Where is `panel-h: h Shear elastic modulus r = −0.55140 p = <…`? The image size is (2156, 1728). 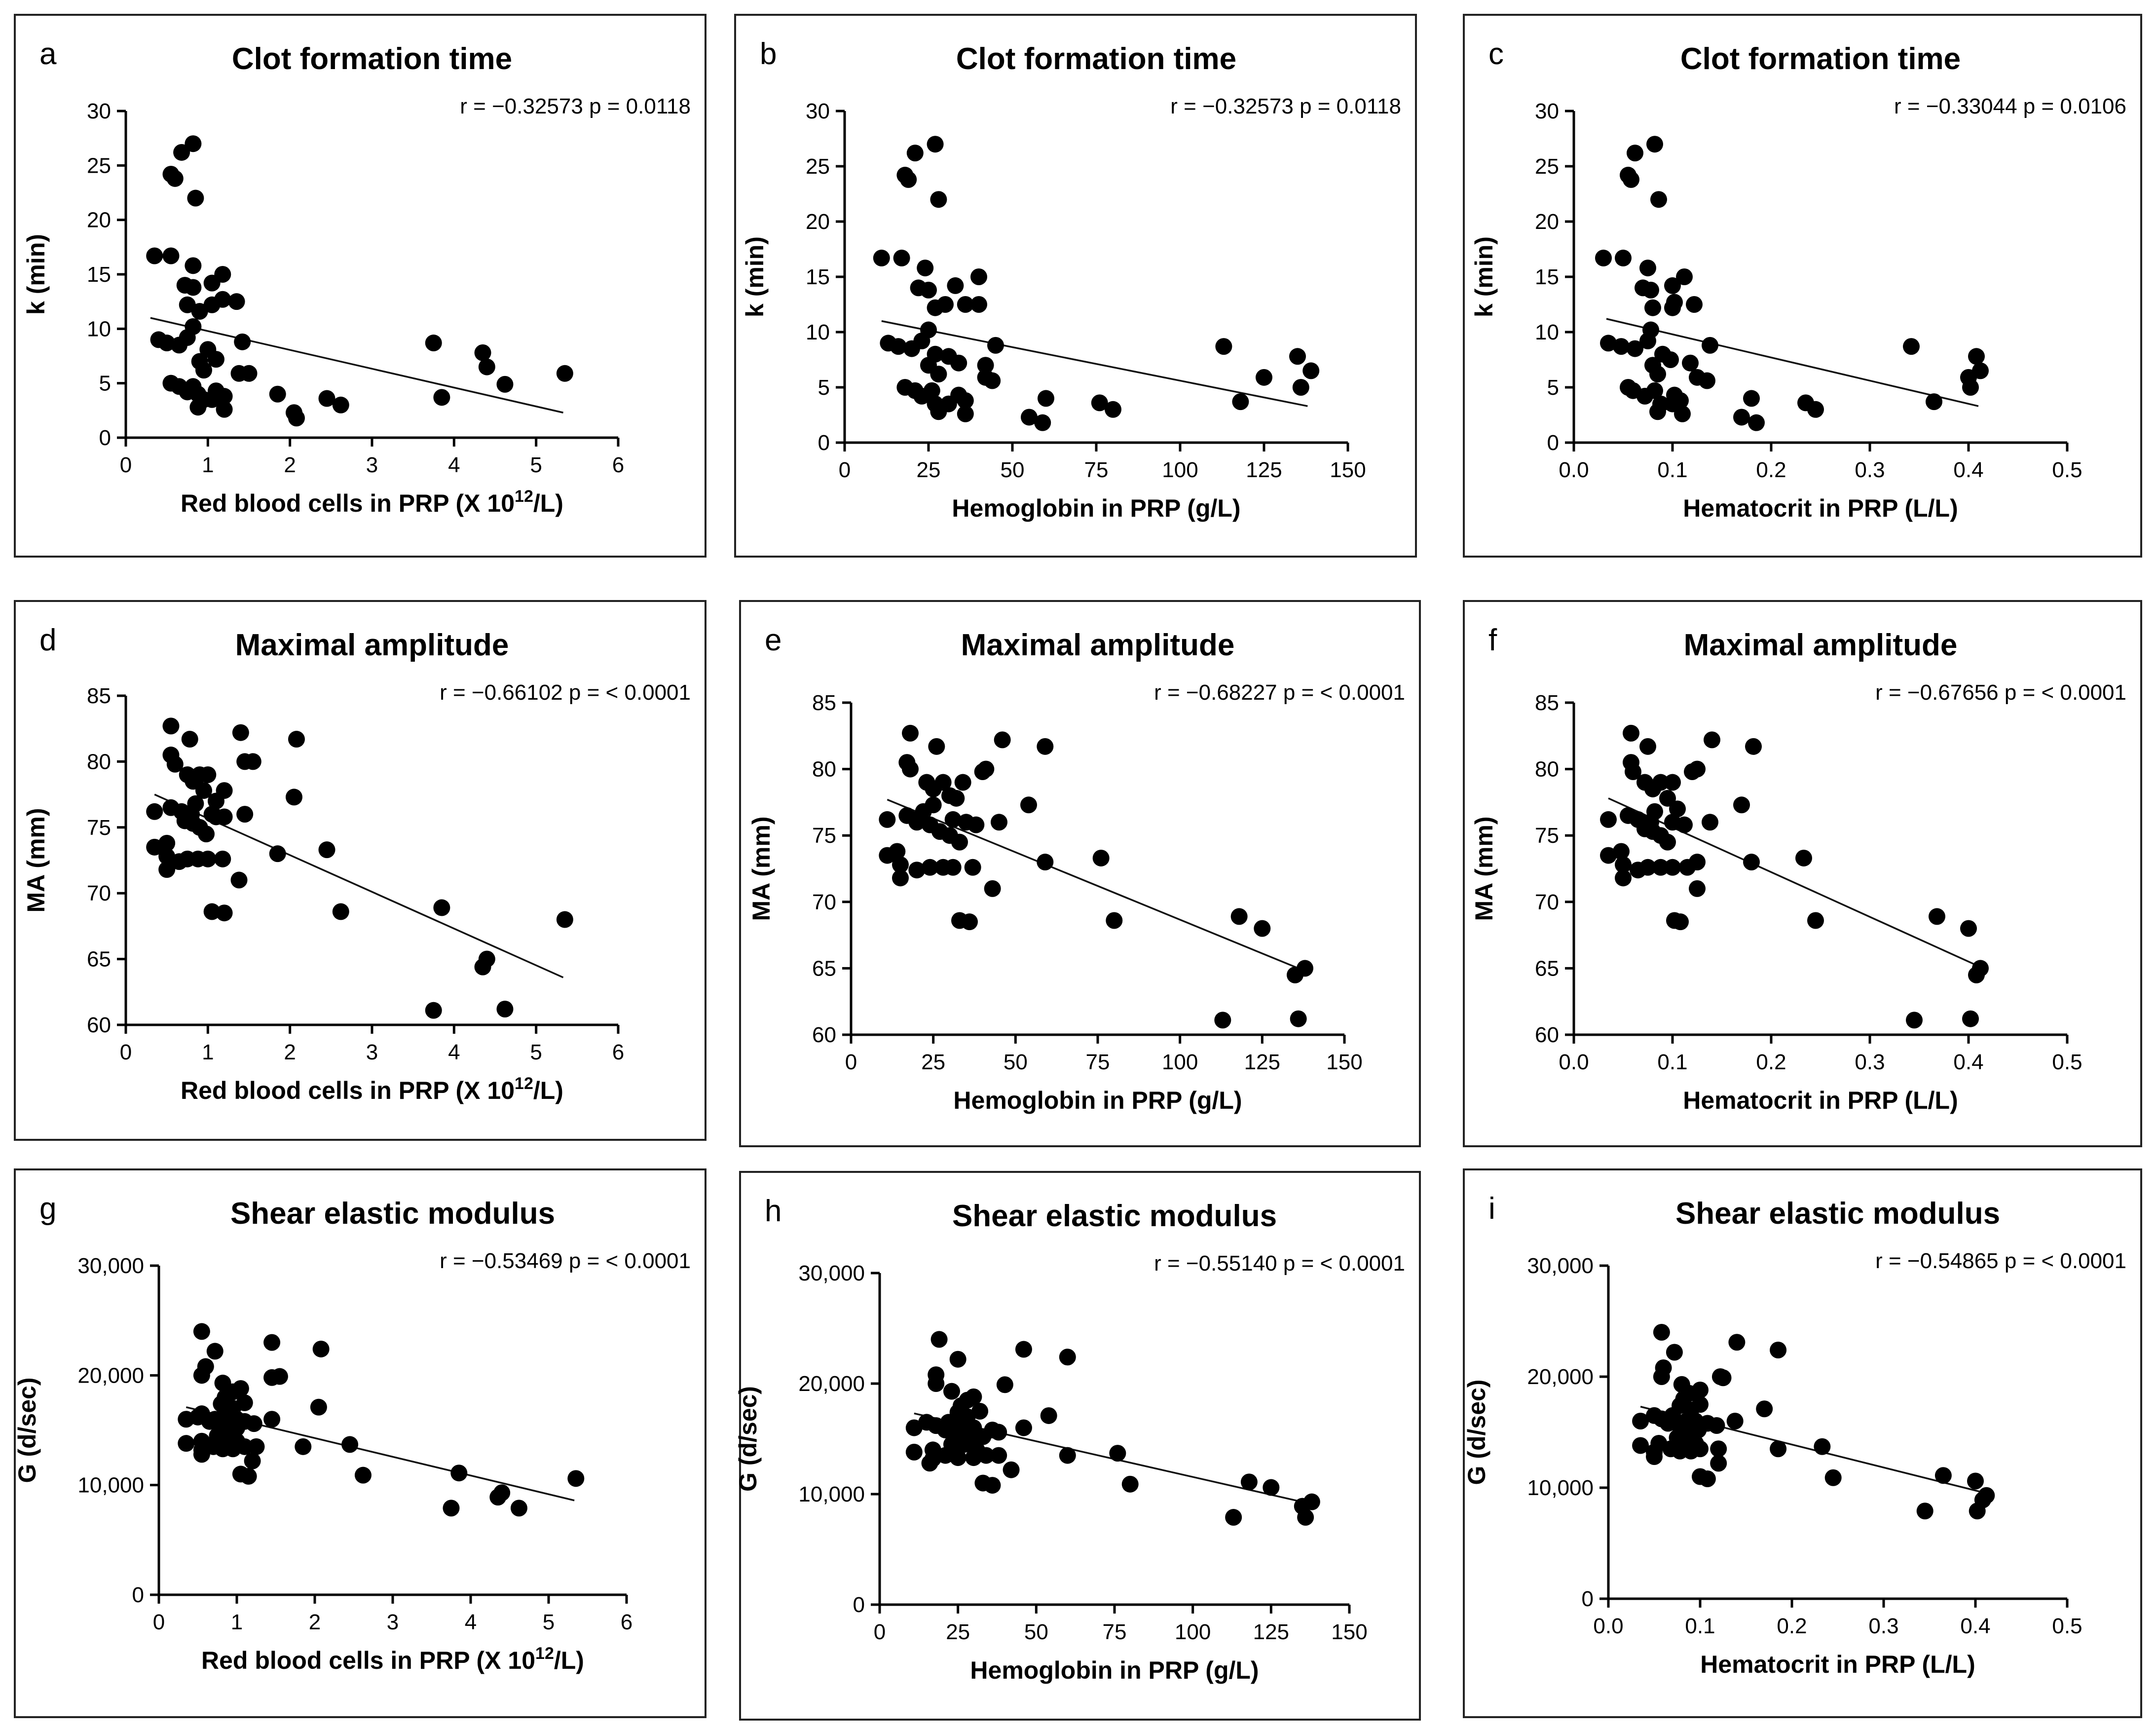 panel-h: h Shear elastic modulus r = −0.55140 p = <… is located at coordinates (1077, 1446).